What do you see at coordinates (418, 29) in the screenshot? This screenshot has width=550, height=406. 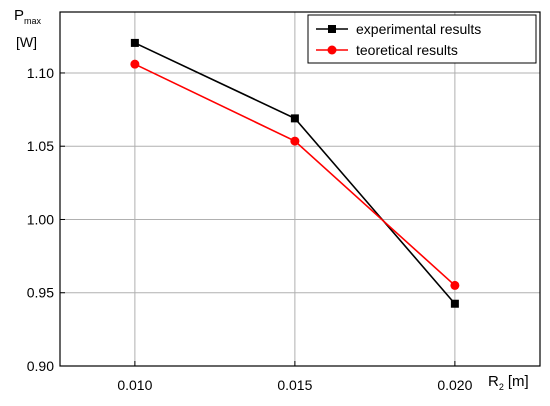 I see `legend-label: experimental results` at bounding box center [418, 29].